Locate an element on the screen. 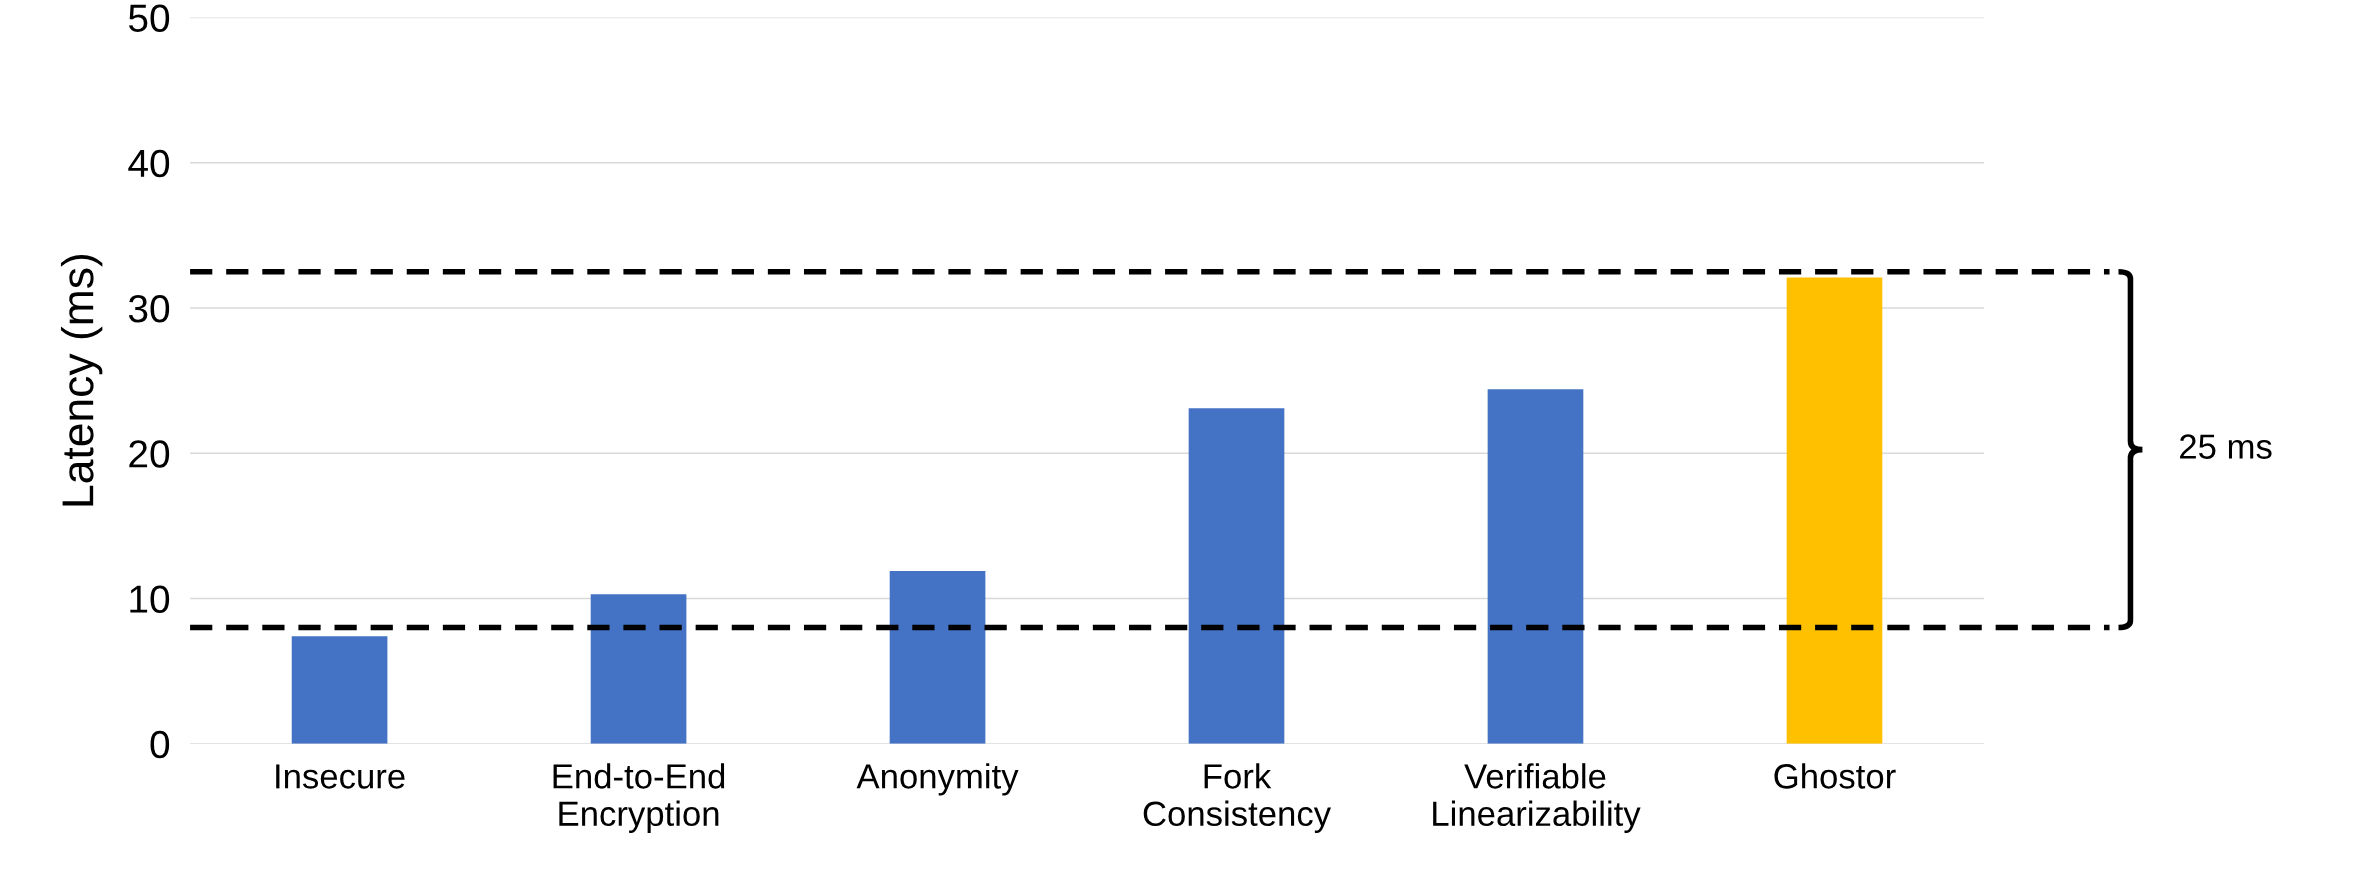  x-tick-label: Ghostor is located at coordinates (1835, 776).